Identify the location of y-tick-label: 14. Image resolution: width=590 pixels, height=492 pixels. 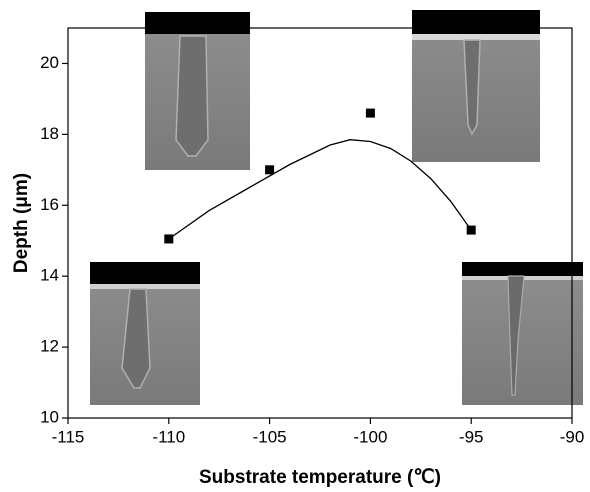
(49, 275).